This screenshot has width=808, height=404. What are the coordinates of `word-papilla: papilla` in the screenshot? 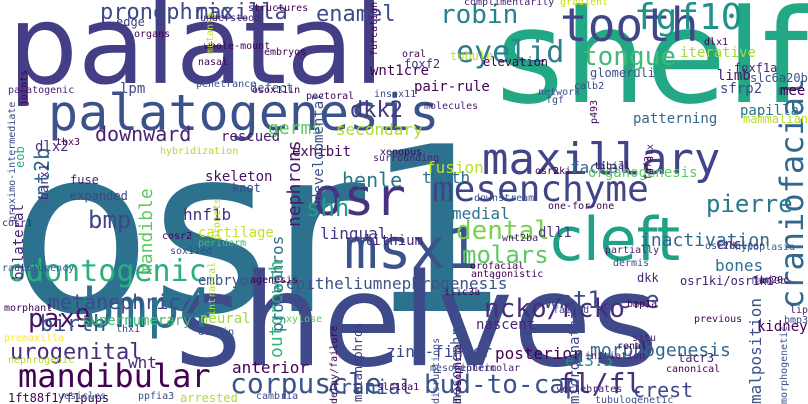 It's located at (770, 111).